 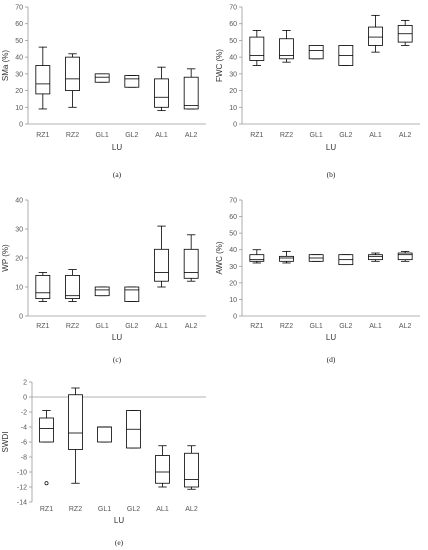 I want to click on y-axis-label: SWDI, so click(x=5, y=442).